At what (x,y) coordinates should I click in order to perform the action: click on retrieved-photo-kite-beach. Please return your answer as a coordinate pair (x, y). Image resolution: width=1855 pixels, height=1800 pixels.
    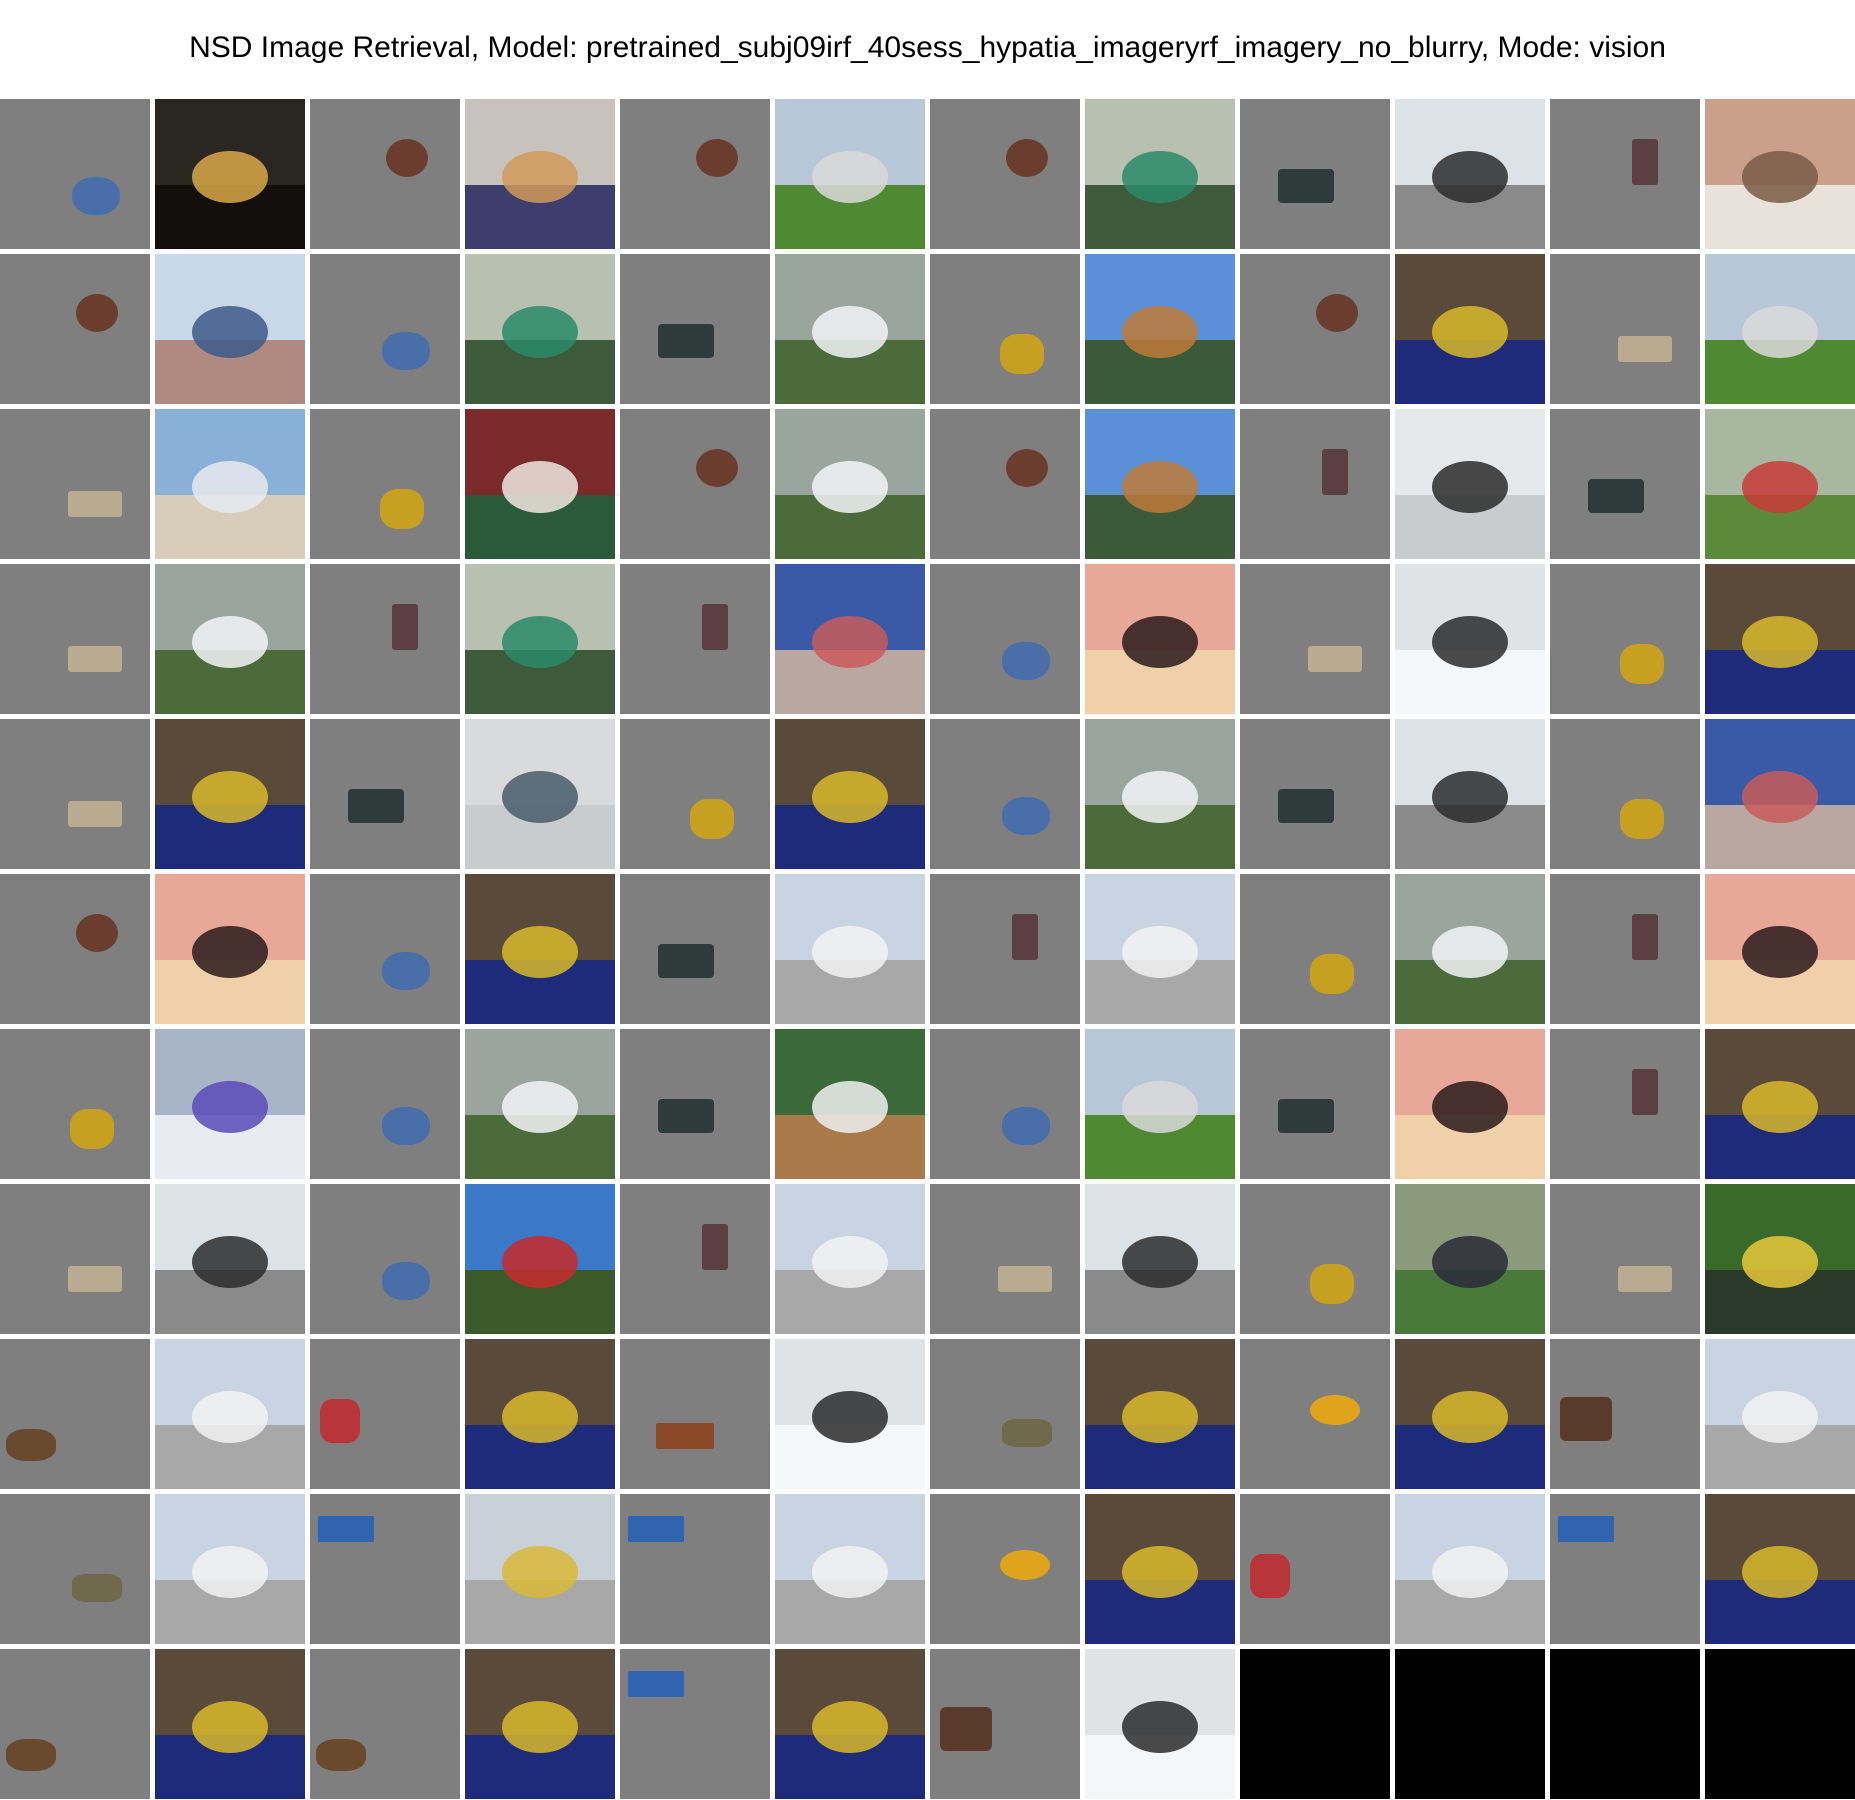
    Looking at the image, I should click on (1160, 484).